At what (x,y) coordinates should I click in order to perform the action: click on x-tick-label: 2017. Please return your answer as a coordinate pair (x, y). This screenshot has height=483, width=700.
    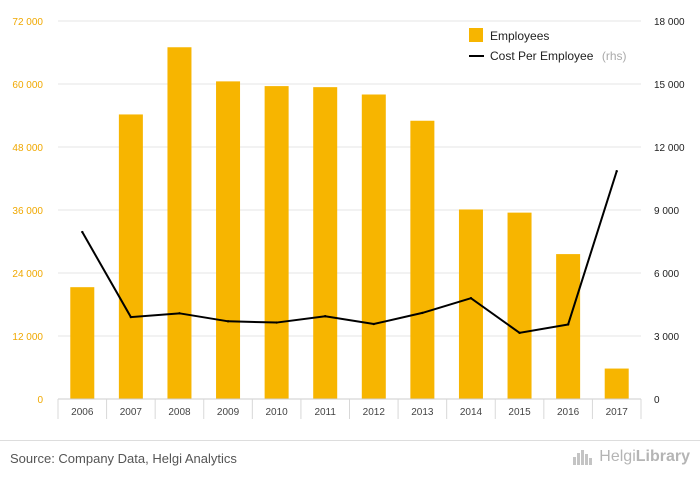
    Looking at the image, I should click on (617, 412).